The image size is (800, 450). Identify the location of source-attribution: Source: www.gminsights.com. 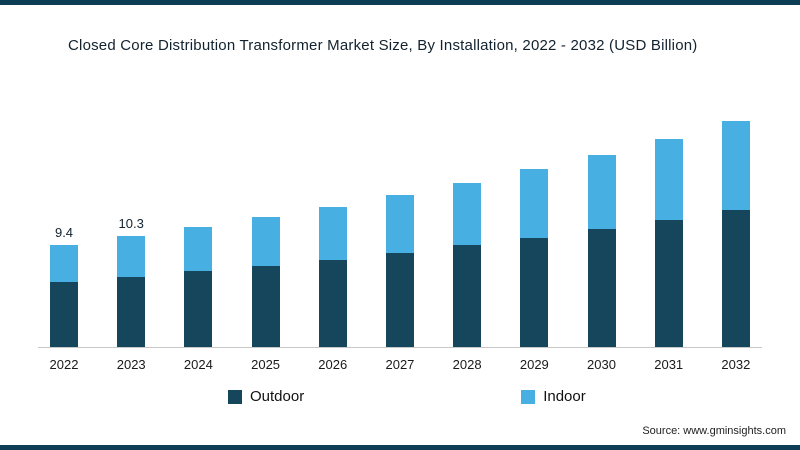
(714, 431).